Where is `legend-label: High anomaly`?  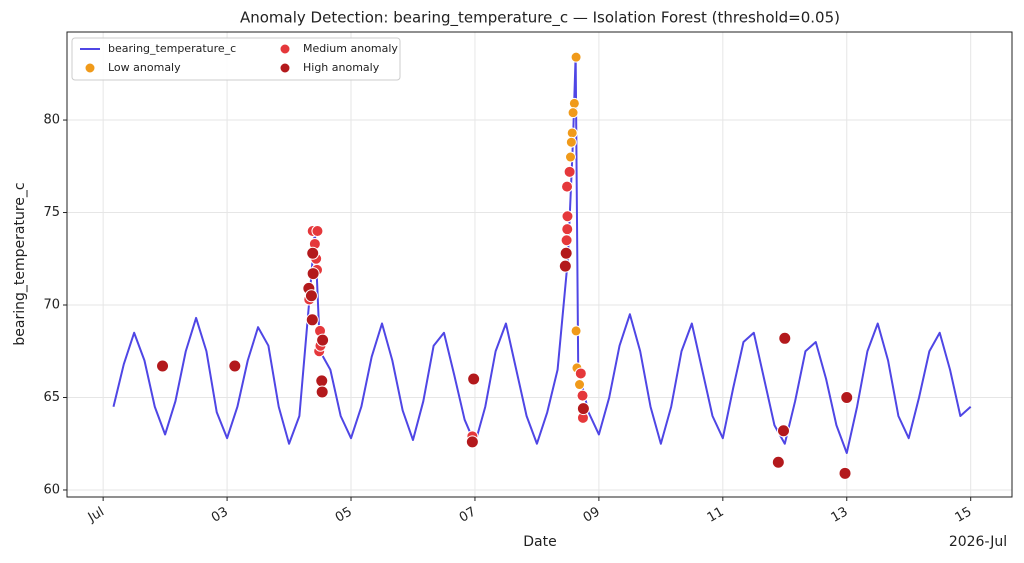
legend-label: High anomaly is located at coordinates (341, 67).